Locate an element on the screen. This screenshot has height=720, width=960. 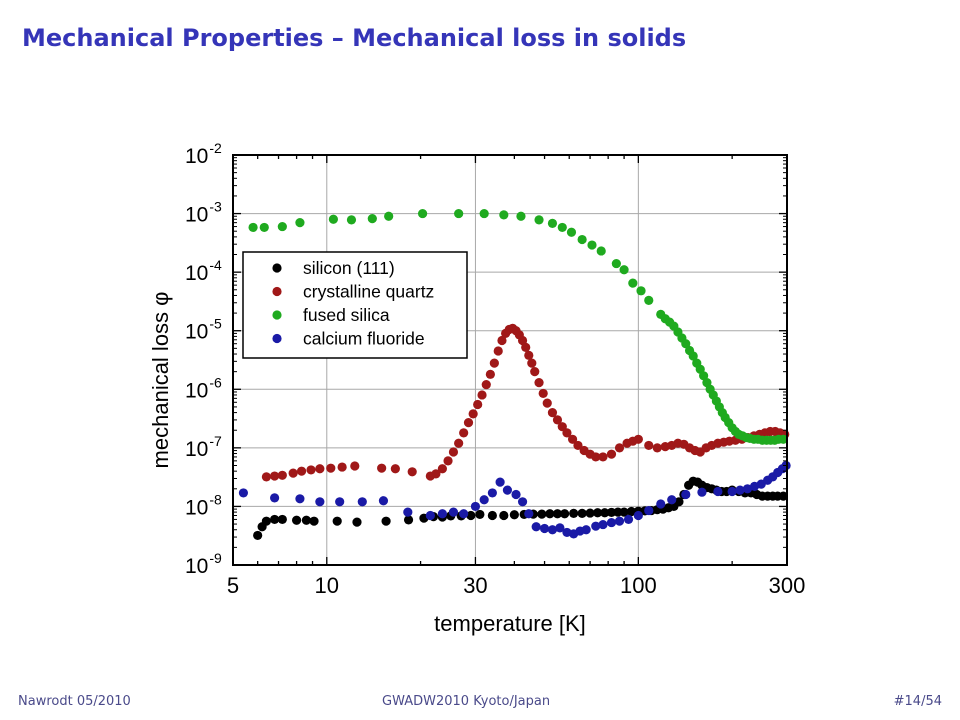
x-tick-label: 10 is located at coordinates (327, 585).